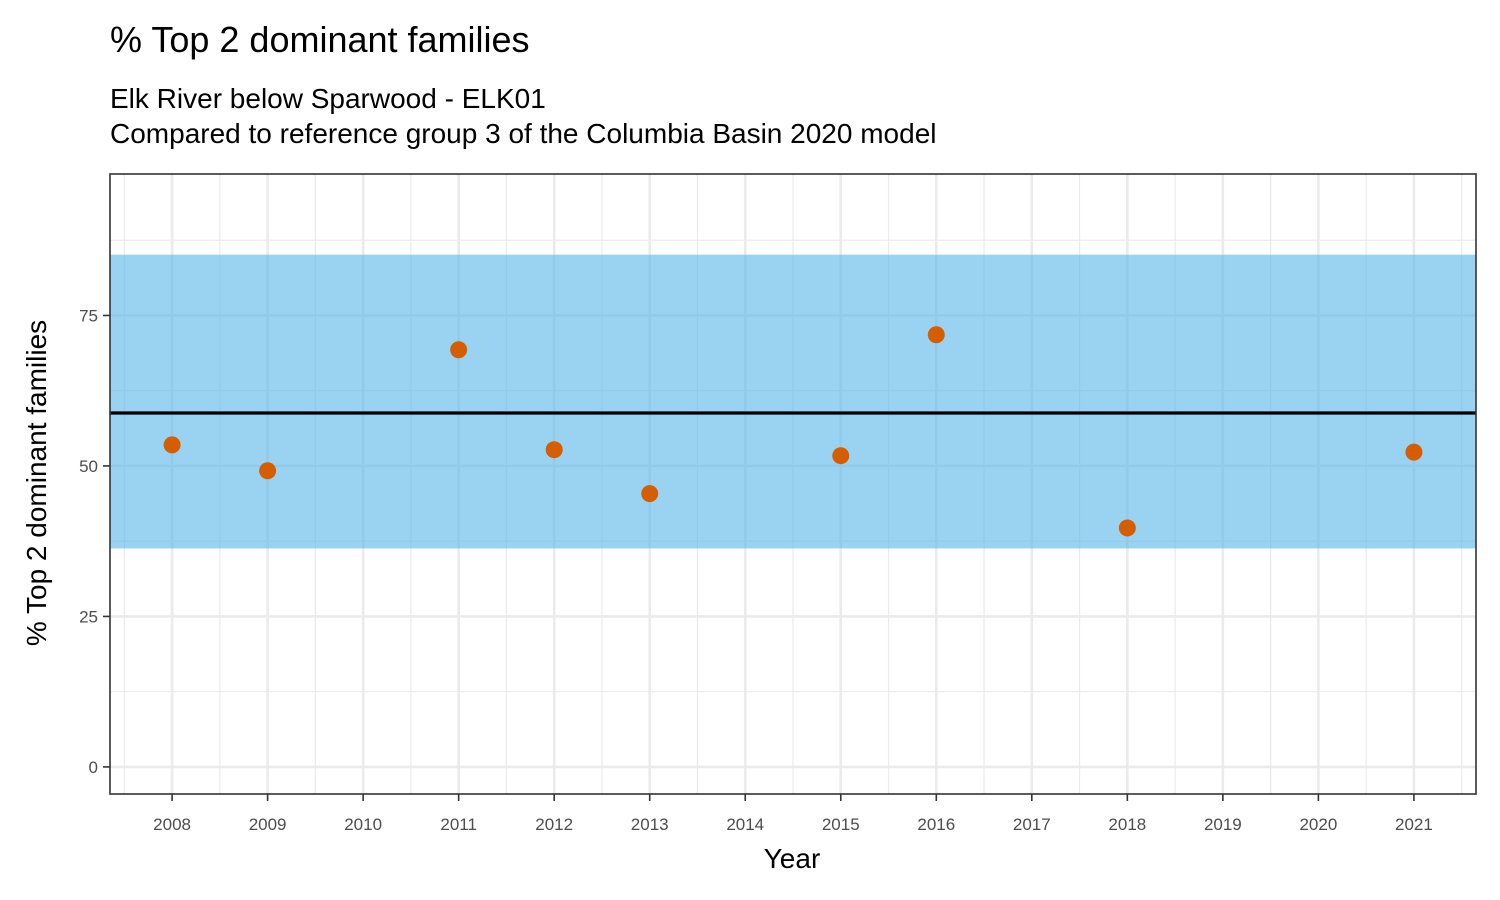  Describe the element at coordinates (1032, 824) in the screenshot. I see `x-tick-label: 2017` at that location.